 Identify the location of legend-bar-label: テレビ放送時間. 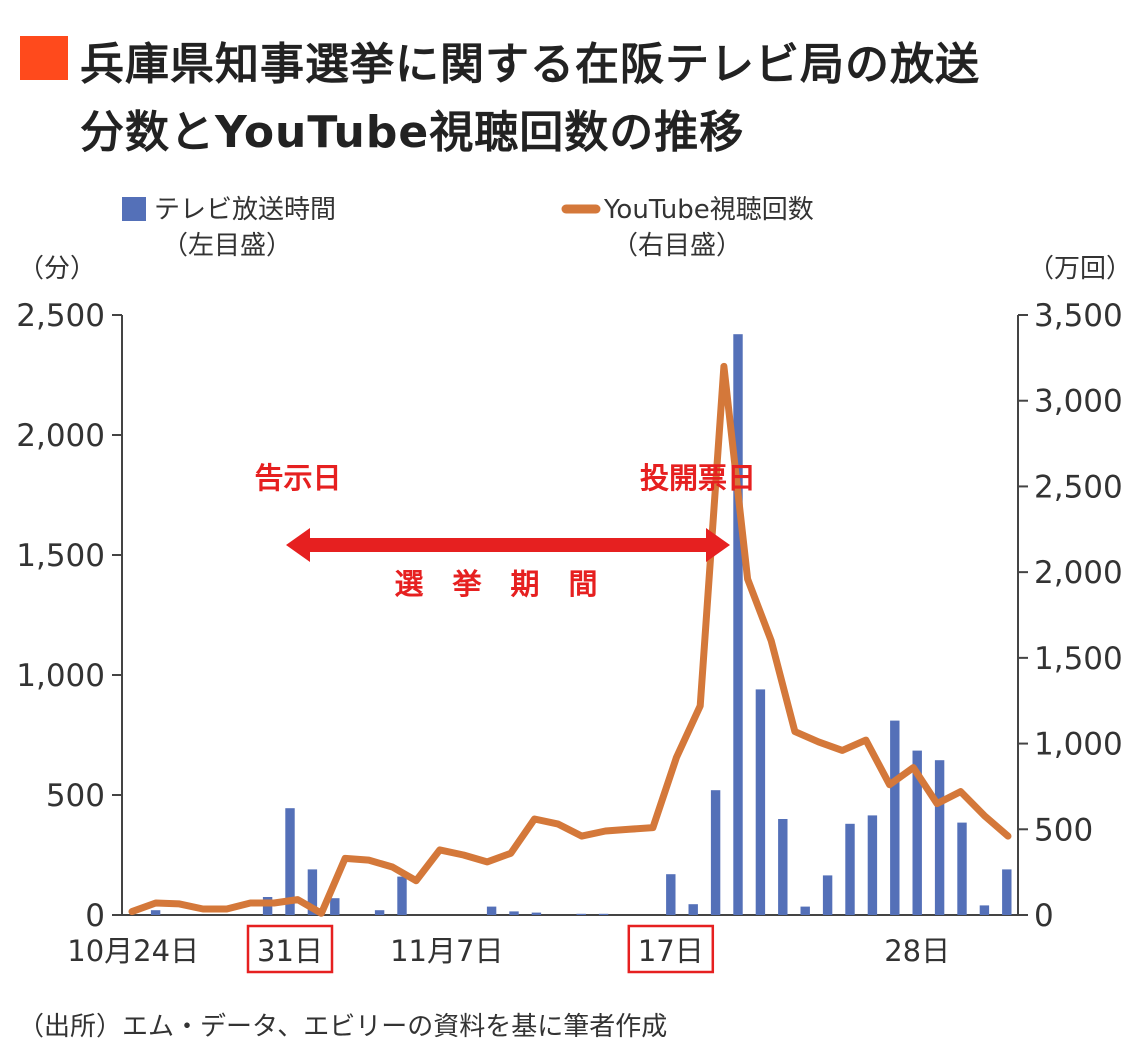
(245, 210).